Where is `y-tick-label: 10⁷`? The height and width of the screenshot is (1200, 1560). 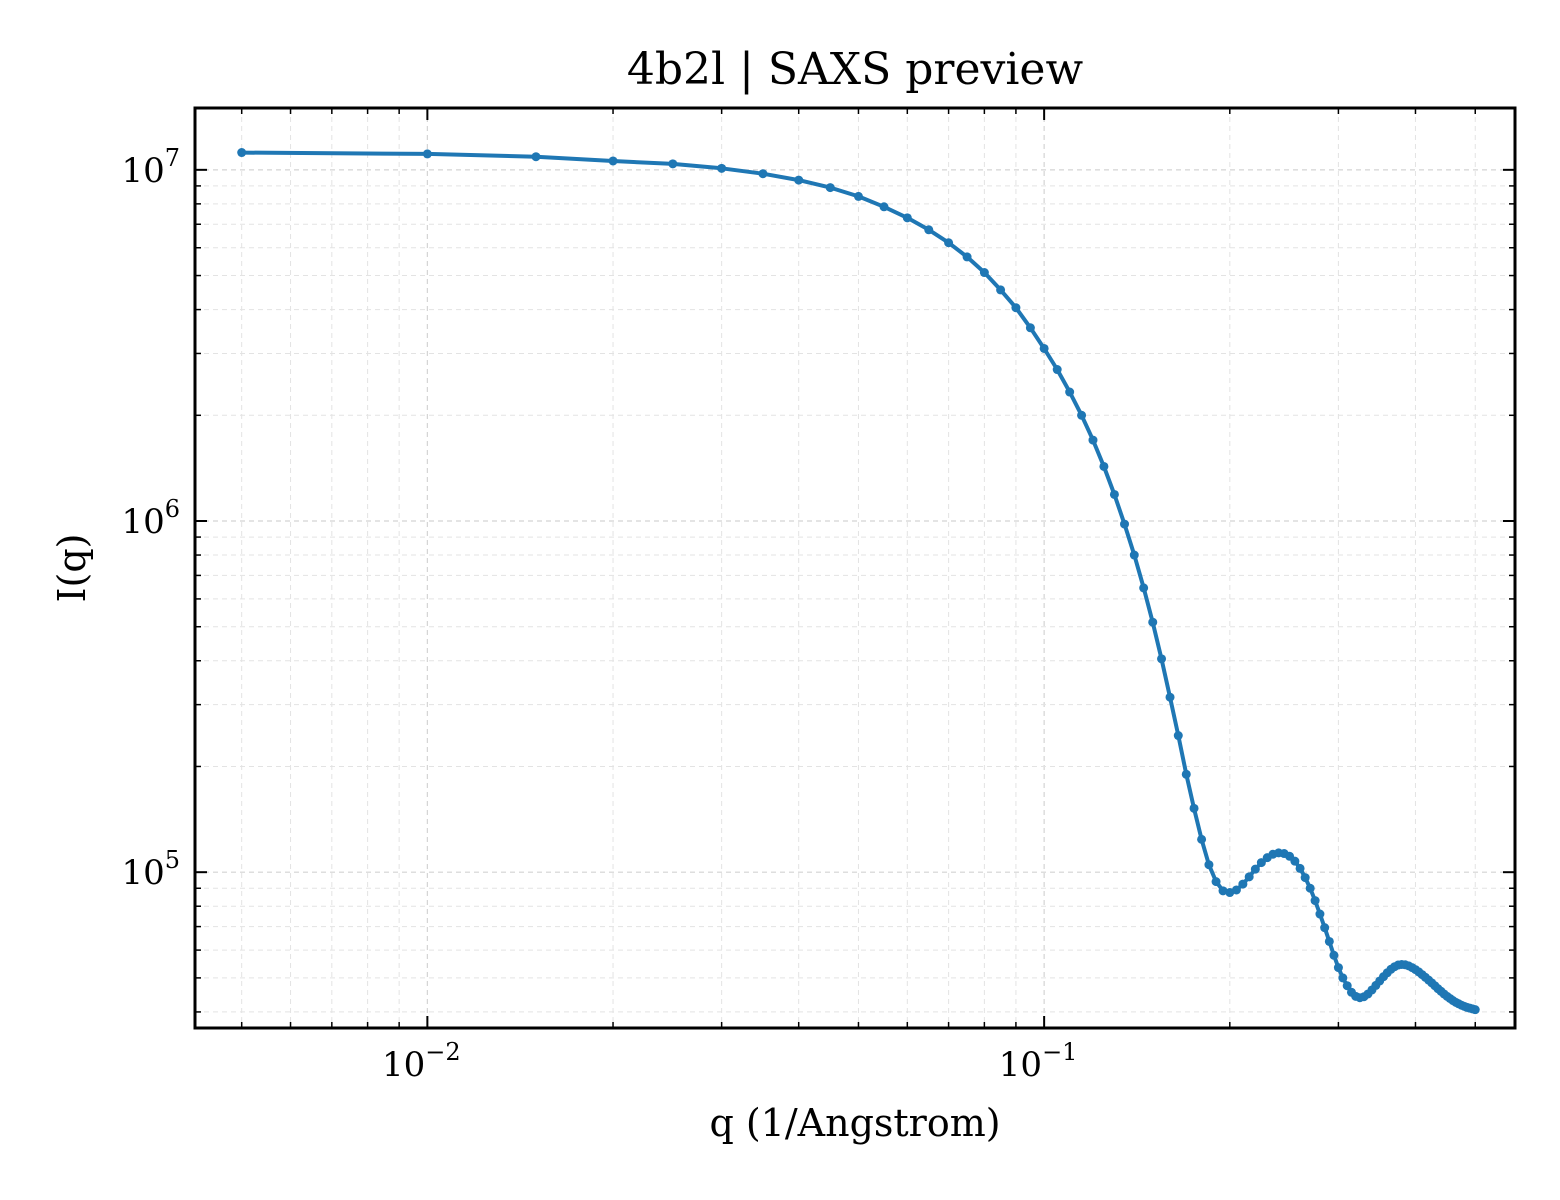
y-tick-label: 10⁷ is located at coordinates (150, 167).